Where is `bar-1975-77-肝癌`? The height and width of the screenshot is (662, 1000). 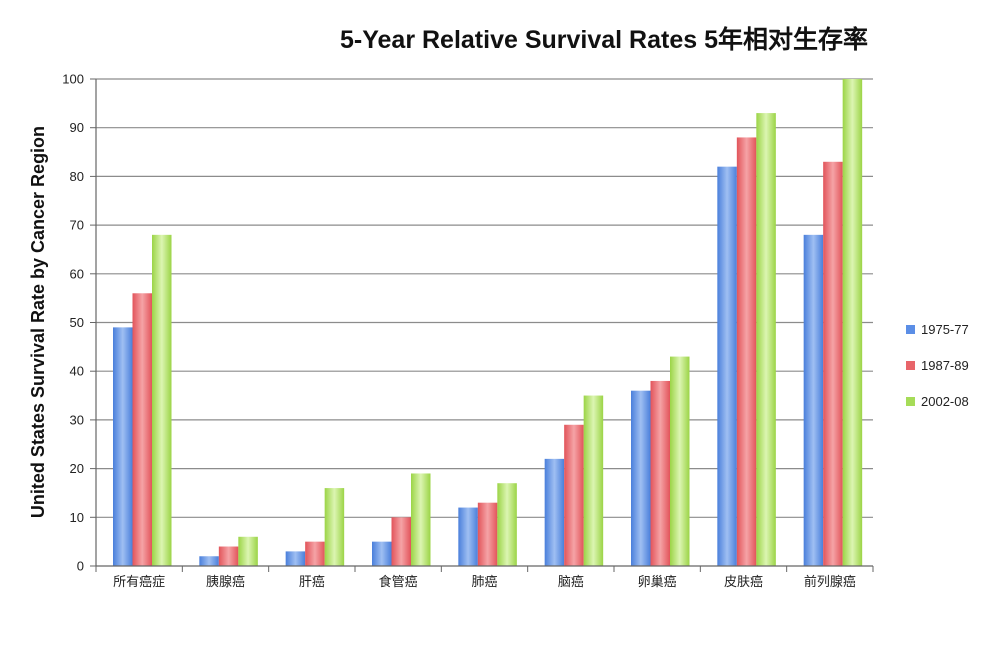
bar-1975-77-肝癌 is located at coordinates (295, 558).